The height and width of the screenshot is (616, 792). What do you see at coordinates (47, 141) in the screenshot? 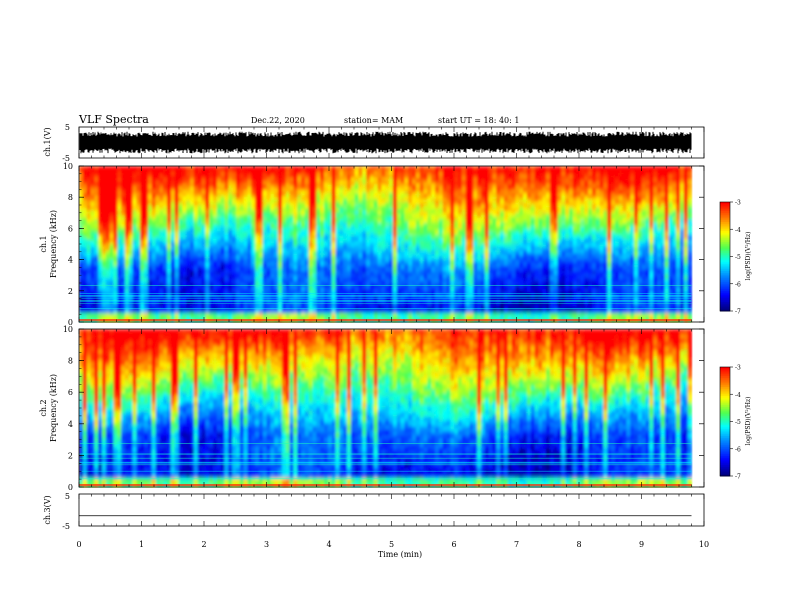
I see `ch1-waveform-ylabel: ch.1(V)` at bounding box center [47, 141].